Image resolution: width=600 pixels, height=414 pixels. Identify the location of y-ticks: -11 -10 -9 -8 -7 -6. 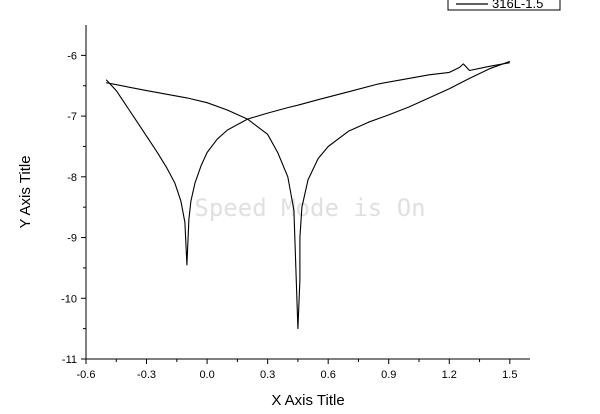
(73, 208).